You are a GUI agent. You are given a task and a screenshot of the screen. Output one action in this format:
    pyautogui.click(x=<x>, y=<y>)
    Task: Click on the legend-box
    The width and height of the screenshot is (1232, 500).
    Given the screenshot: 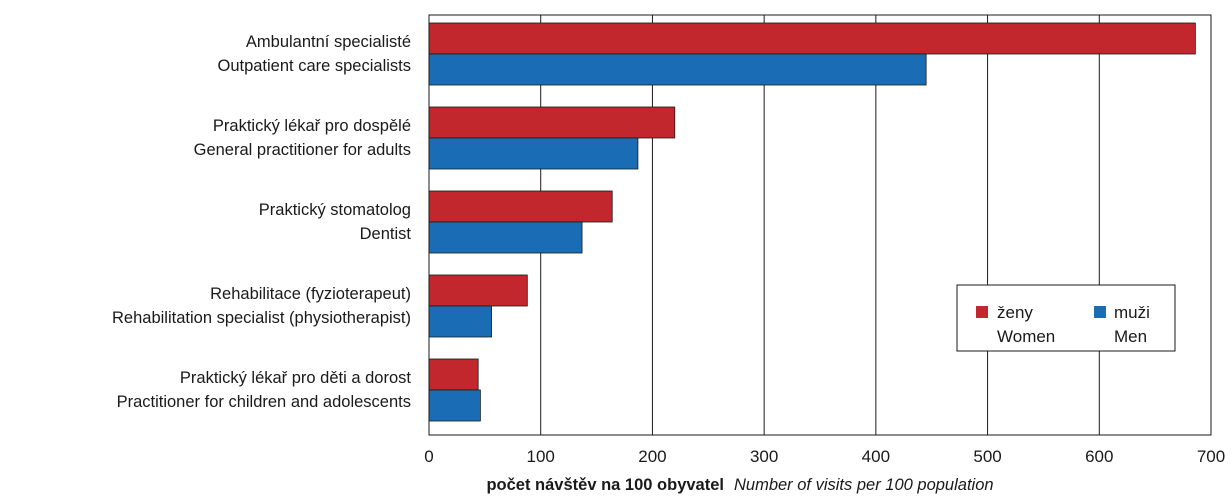 What is the action you would take?
    pyautogui.click(x=1066, y=318)
    